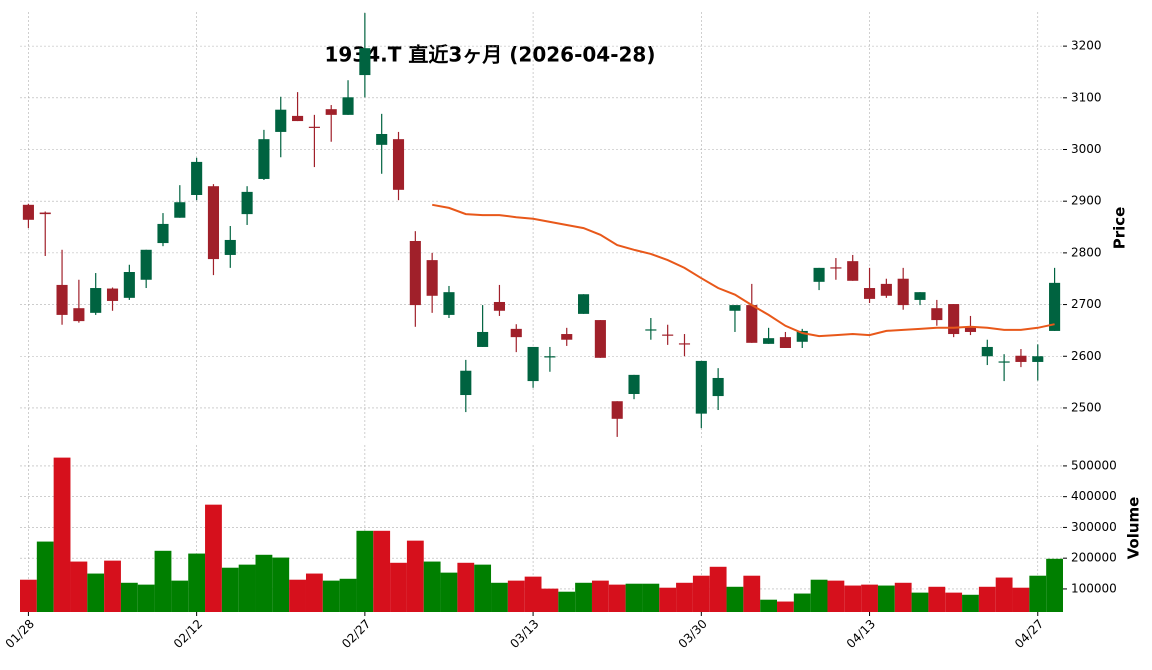  I want to click on chart-title: 1934.T 直近3ヶ月 (2026-04-28), so click(490, 55).